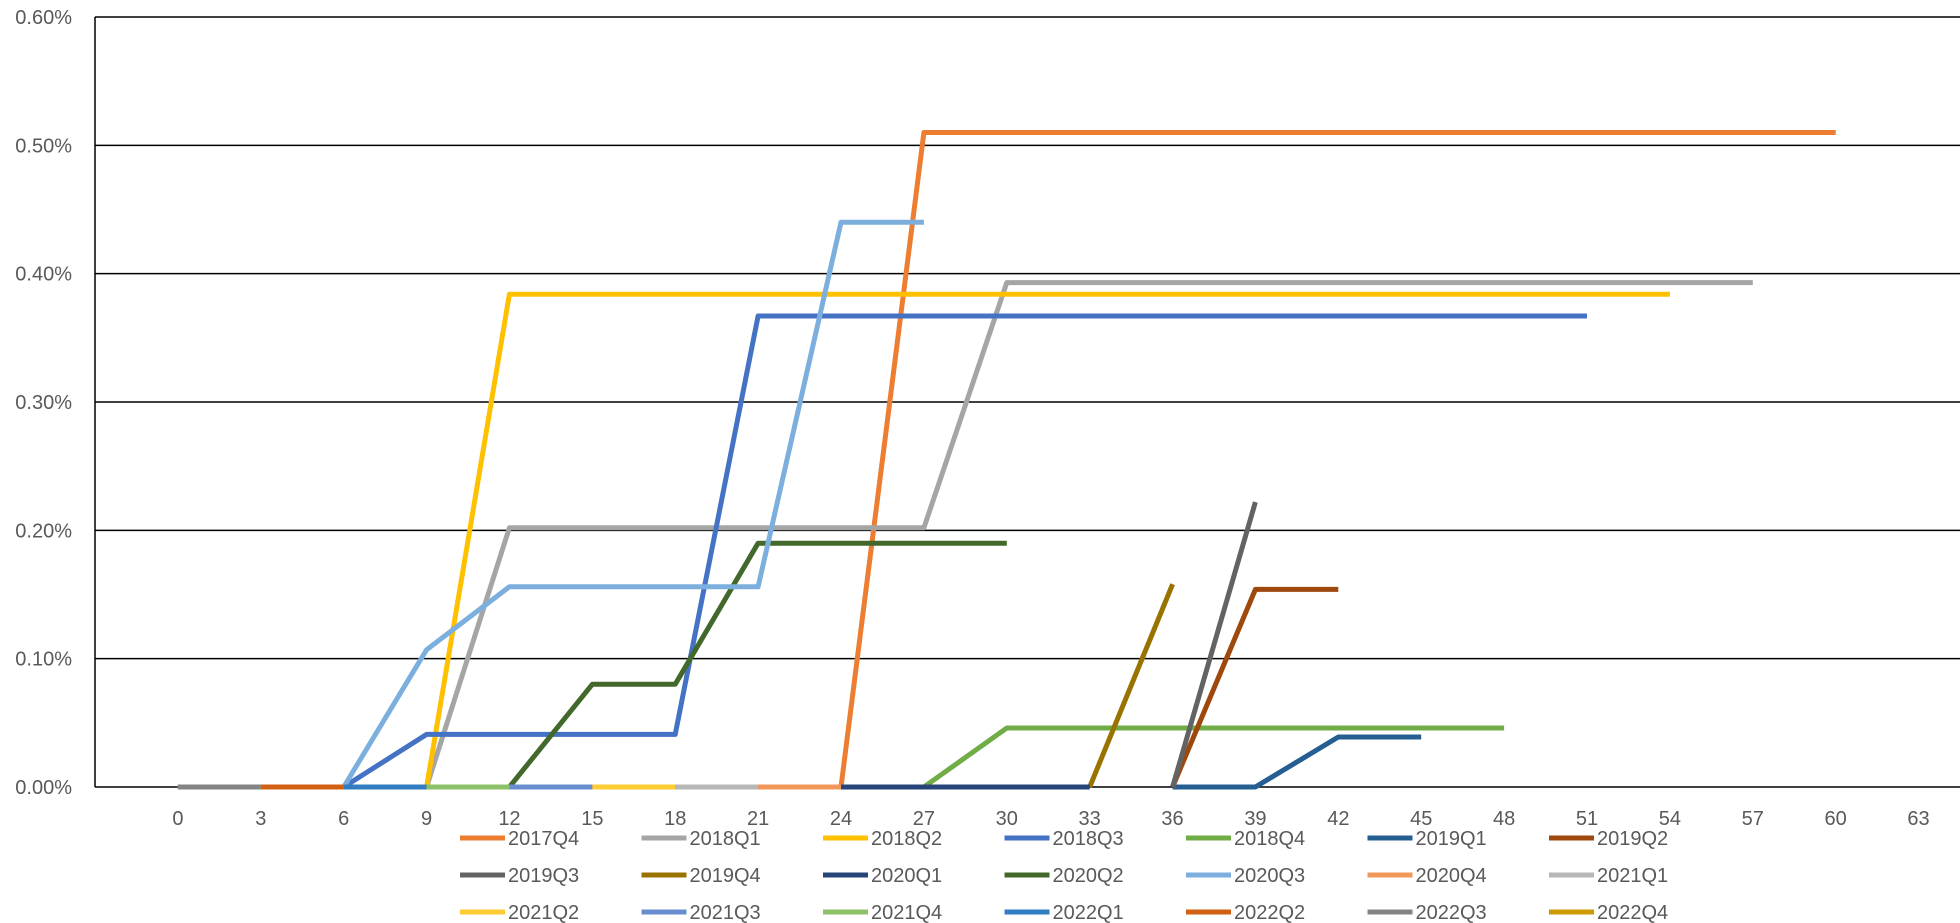 The width and height of the screenshot is (1960, 923). I want to click on x-tick-label: 39, so click(1255, 819).